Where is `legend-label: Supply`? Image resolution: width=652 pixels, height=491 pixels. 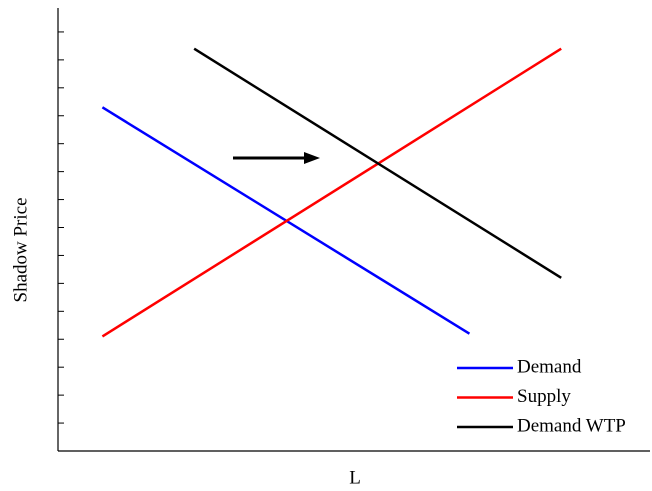
legend-label: Supply is located at coordinates (544, 396).